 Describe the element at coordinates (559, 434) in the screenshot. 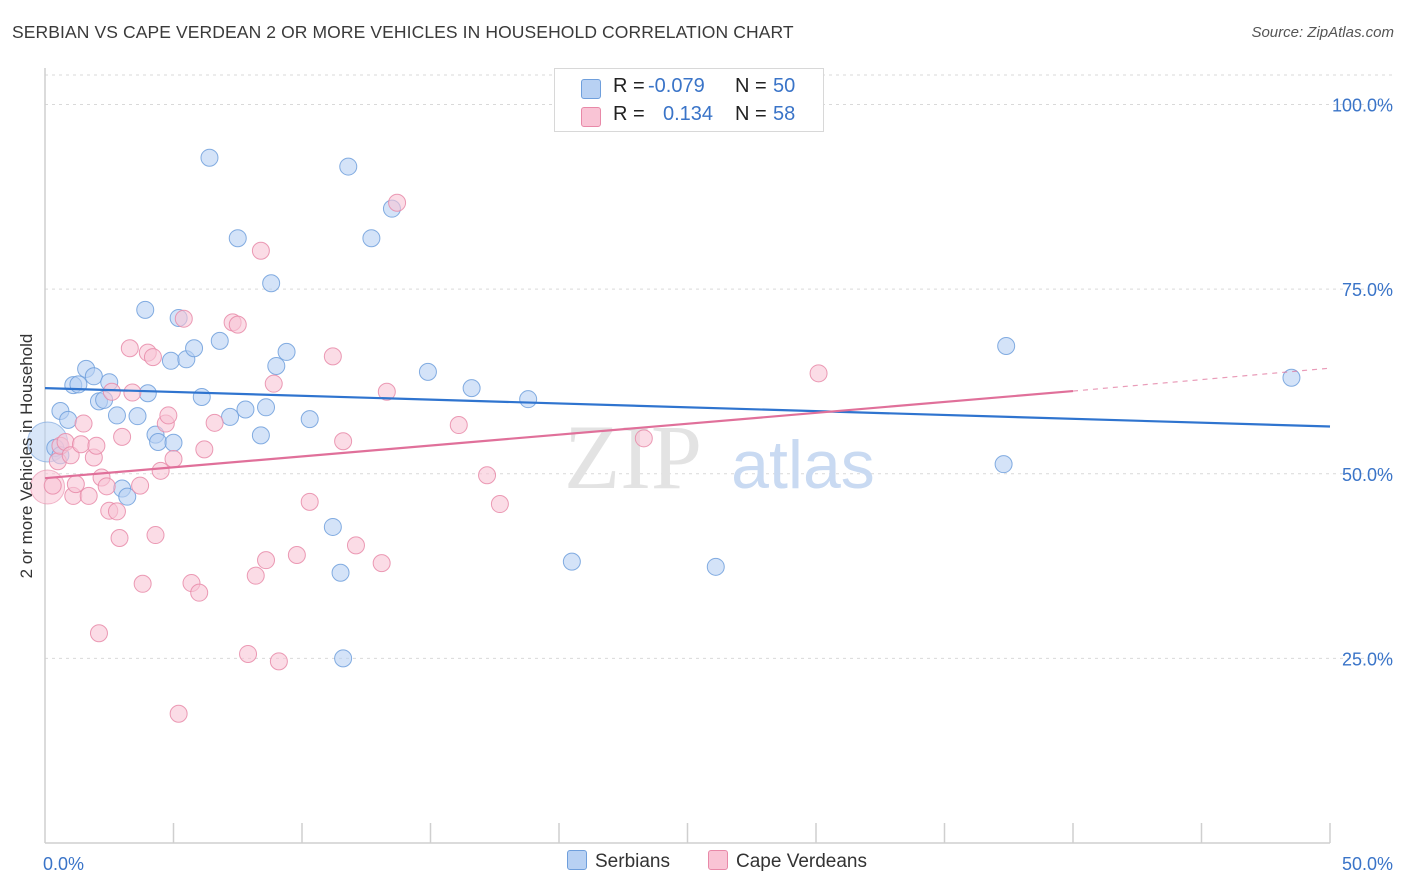

I see `cape-verdean-trend-line` at that location.